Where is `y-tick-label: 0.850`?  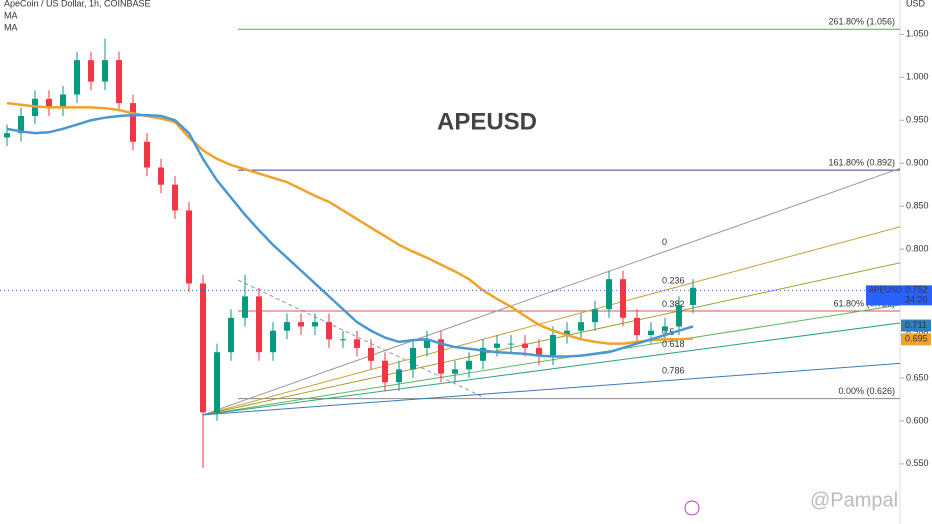 y-tick-label: 0.850 is located at coordinates (917, 206).